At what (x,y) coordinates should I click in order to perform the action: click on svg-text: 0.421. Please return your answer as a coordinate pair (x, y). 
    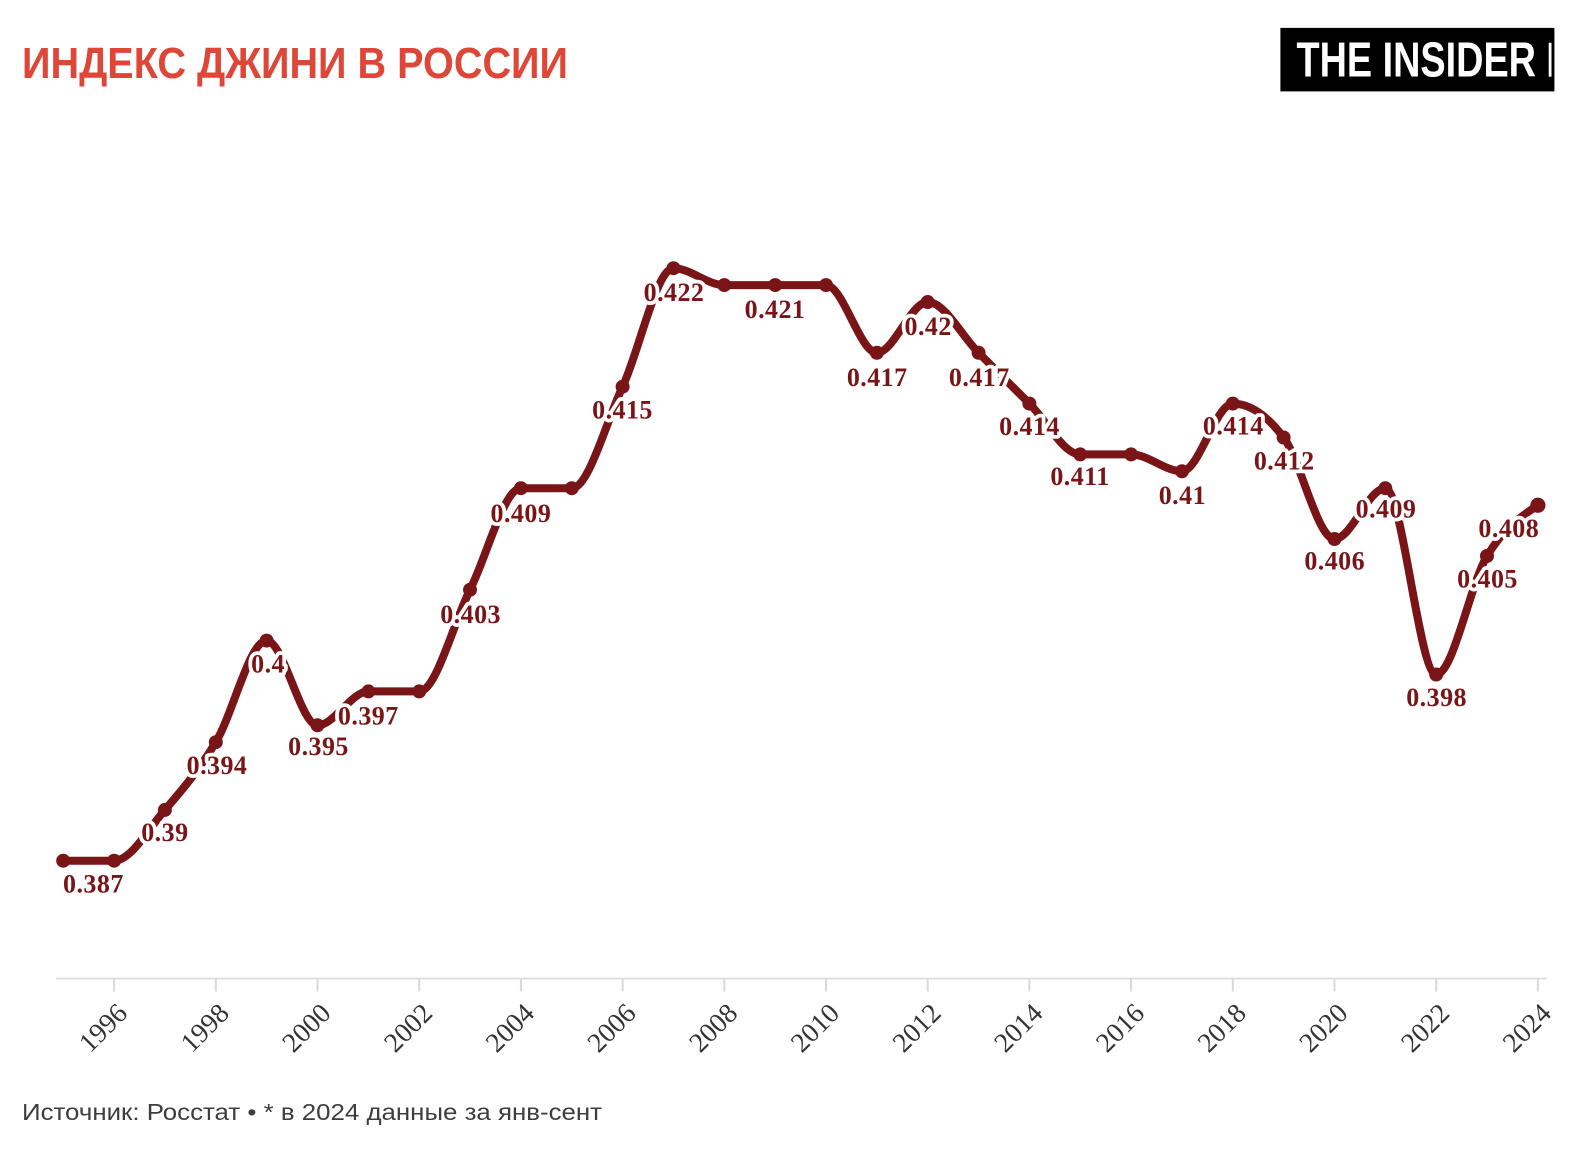
    Looking at the image, I should click on (775, 309).